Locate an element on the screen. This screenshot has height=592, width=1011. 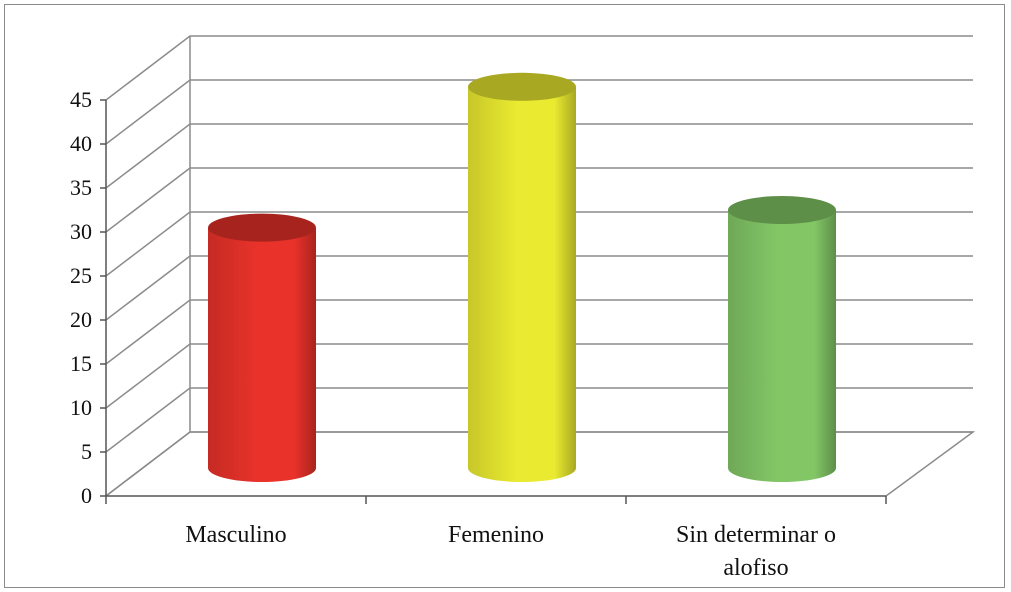
y-tick-label: 15 is located at coordinates (81, 363).